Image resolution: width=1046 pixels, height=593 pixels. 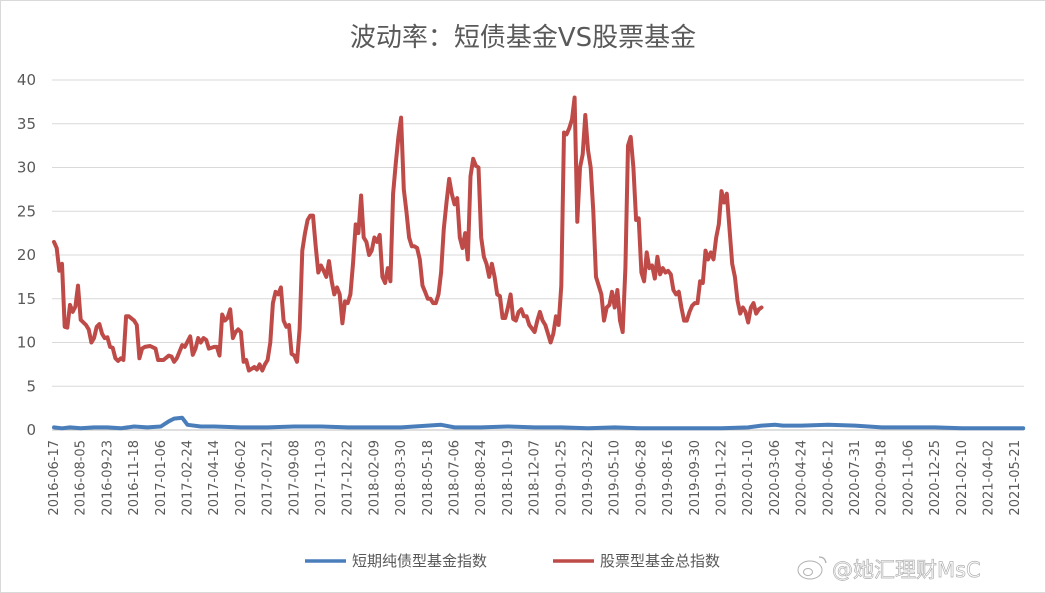 I want to click on y-tick-label: 10, so click(x=26, y=343).